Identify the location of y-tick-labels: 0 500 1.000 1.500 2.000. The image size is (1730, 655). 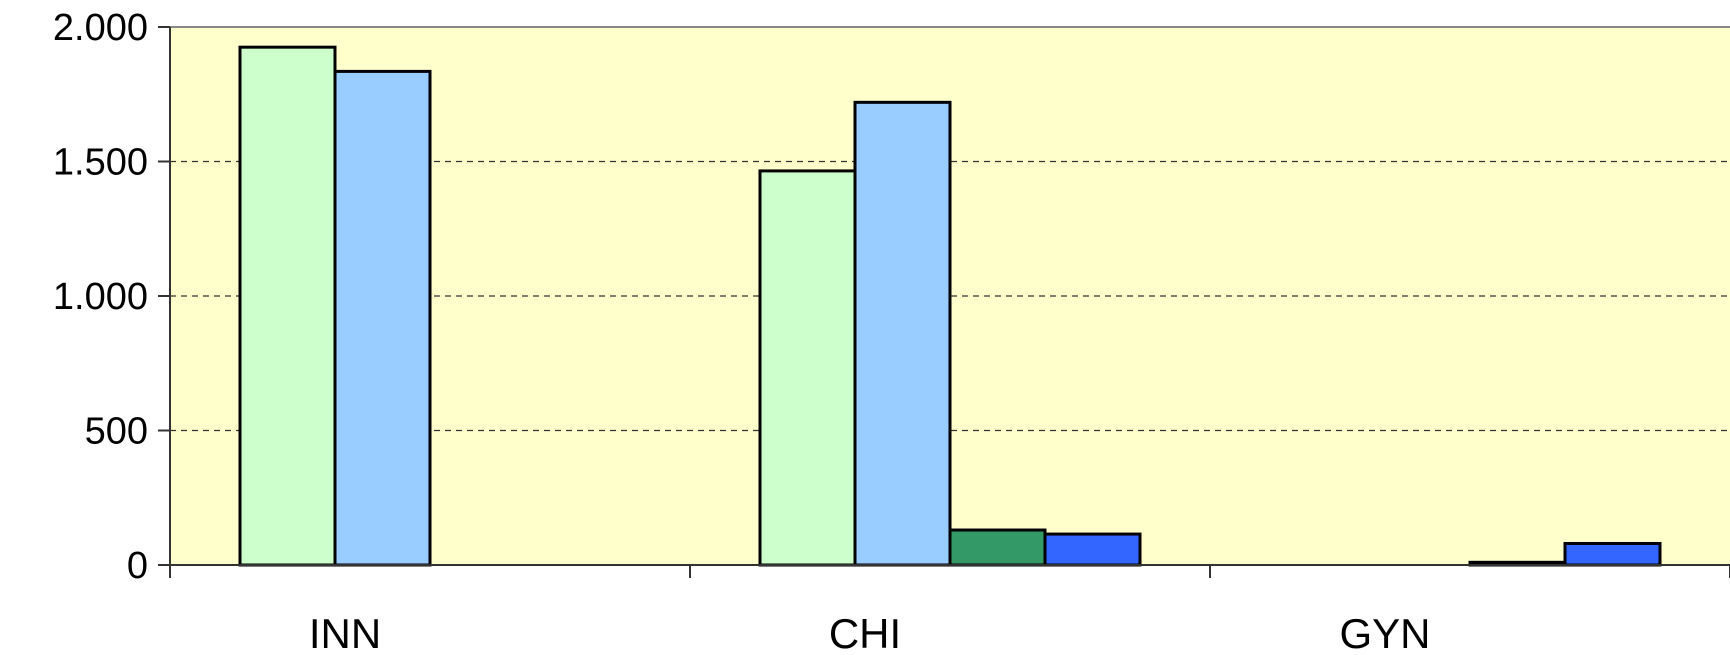
(100, 297).